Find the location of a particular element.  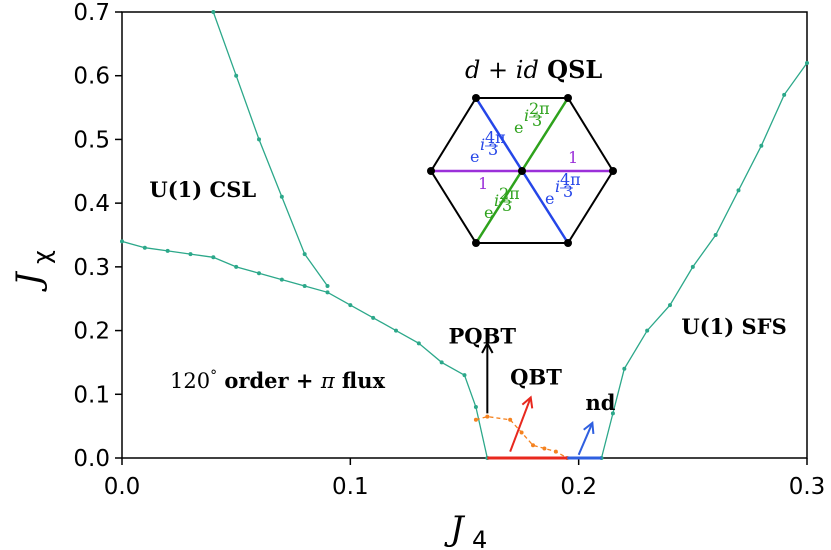

y-axis-label: J is located at coordinates (29, 281).